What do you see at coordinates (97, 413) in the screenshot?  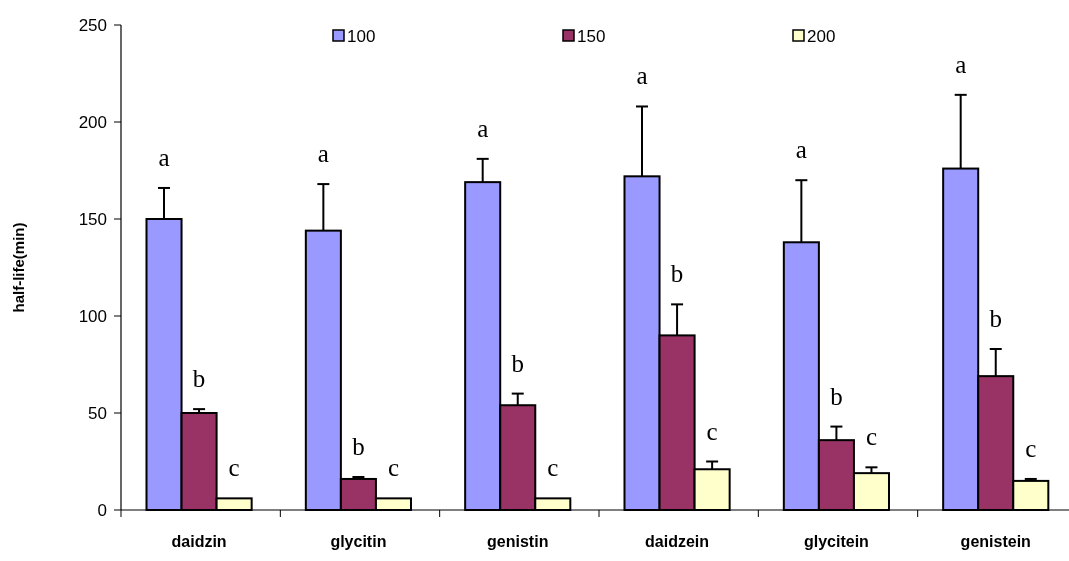 I see `y-tick-label: 50` at bounding box center [97, 413].